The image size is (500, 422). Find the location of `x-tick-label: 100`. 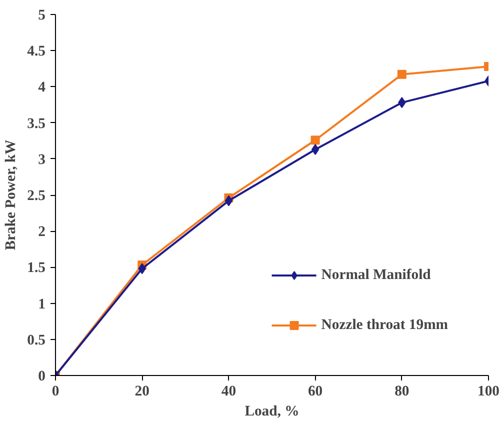

x-tick-label: 100 is located at coordinates (489, 392).